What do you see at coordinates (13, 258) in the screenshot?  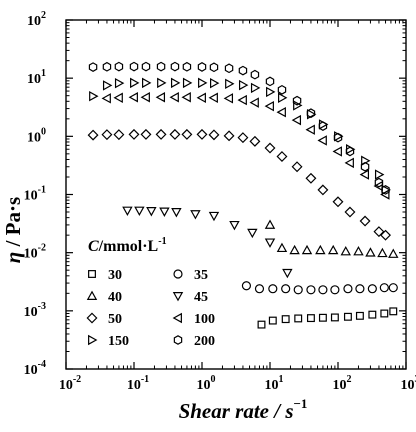 I see `y-axis-symbol: η` at bounding box center [13, 258].